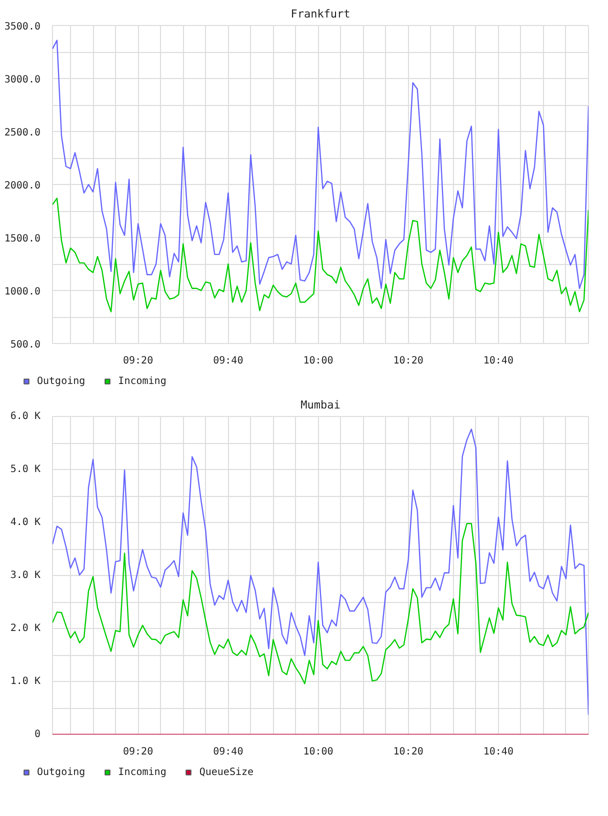 This screenshot has width=608, height=816. What do you see at coordinates (22, 186) in the screenshot?
I see `y-tick-label: 2000.0` at bounding box center [22, 186].